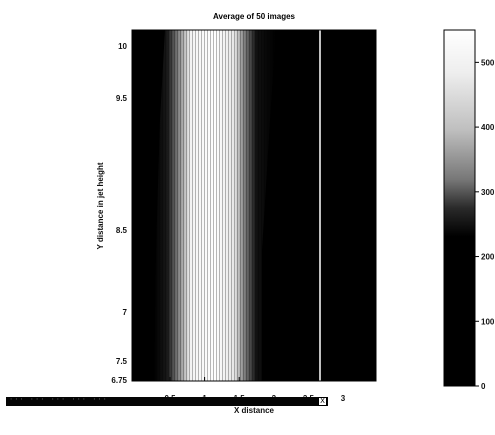 The width and height of the screenshot is (495, 435). I want to click on colorbar-tick-label: 400, so click(488, 127).